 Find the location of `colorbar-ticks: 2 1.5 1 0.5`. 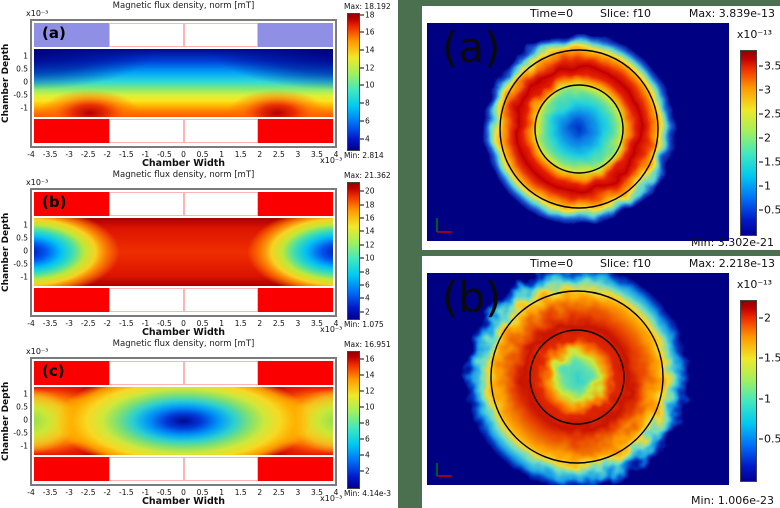

colorbar-ticks: 2 1.5 1 0.5 is located at coordinates (769, 390).